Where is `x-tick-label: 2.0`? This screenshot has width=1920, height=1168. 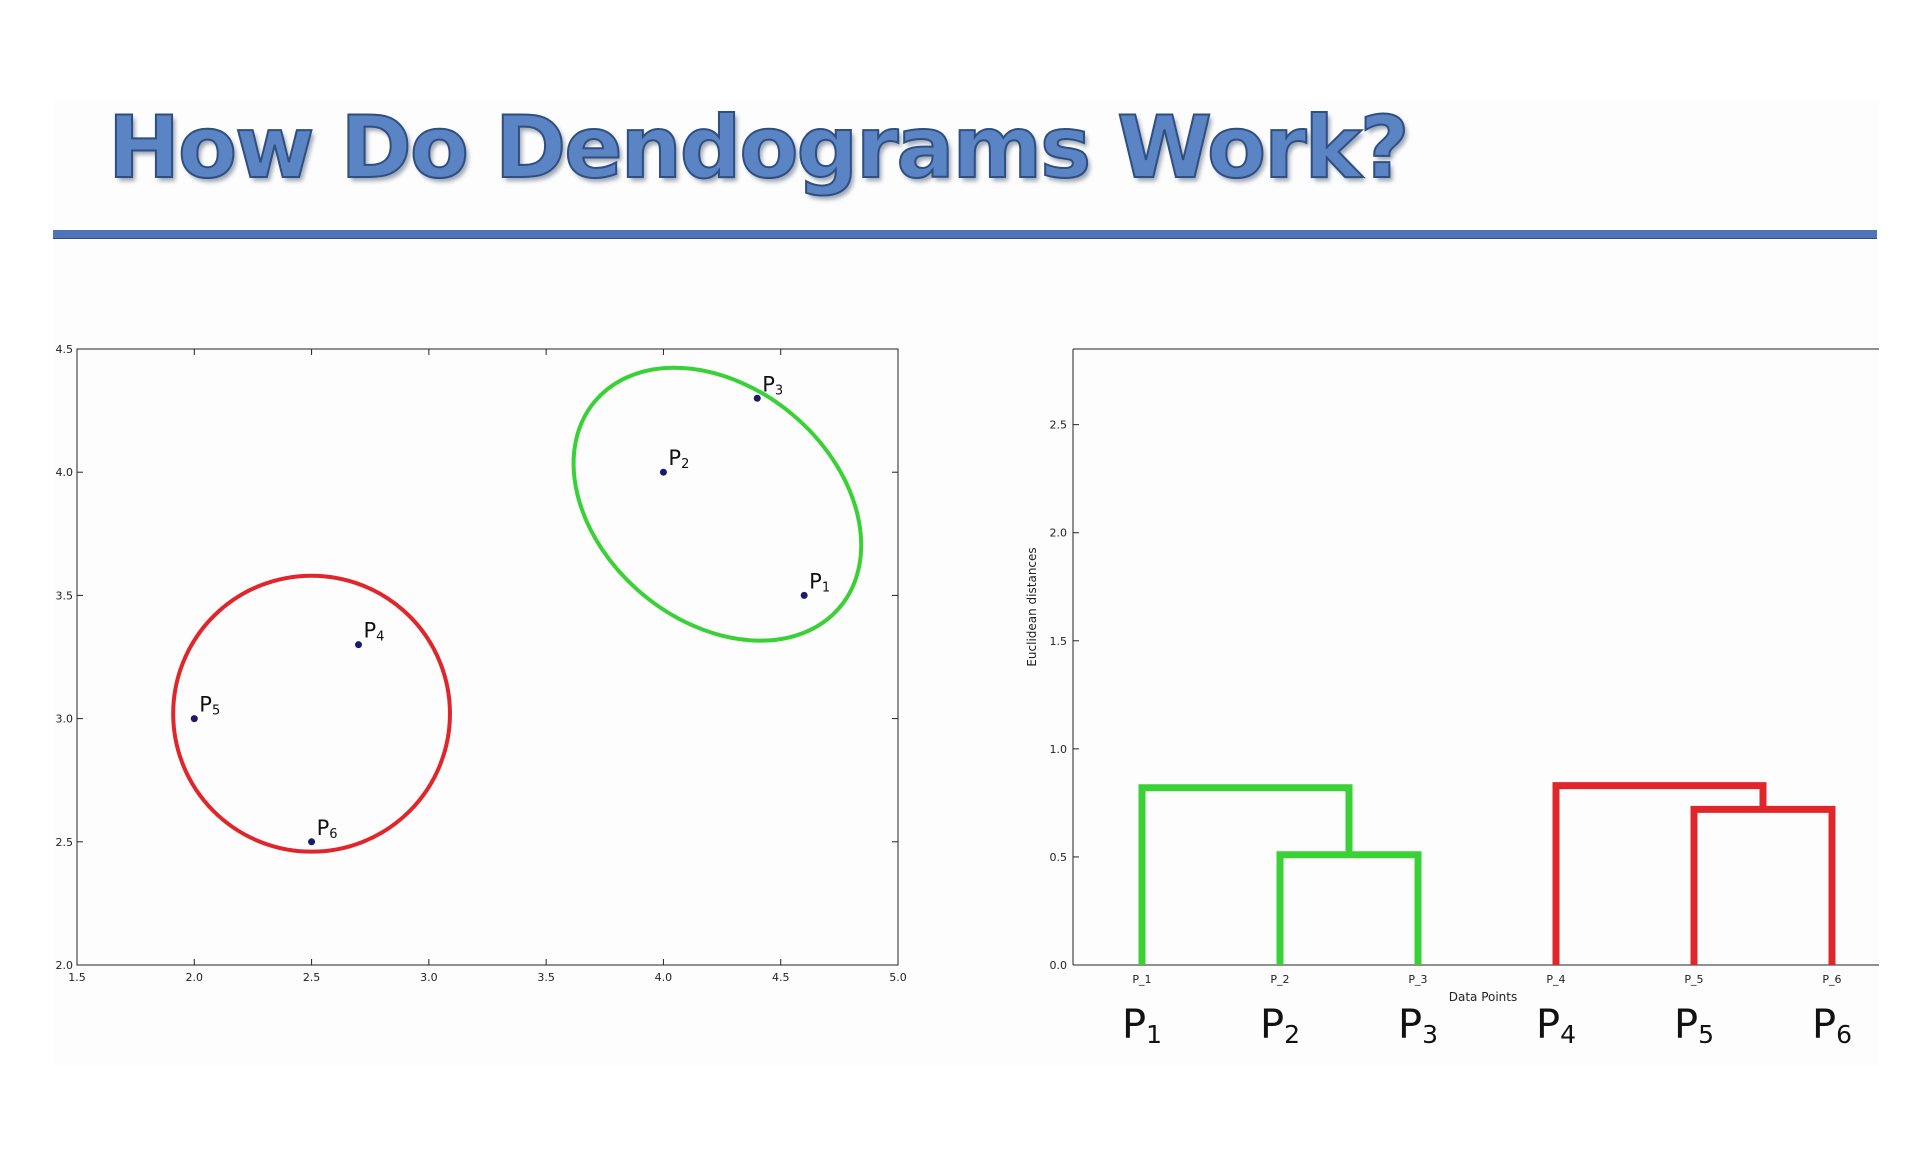
x-tick-label: 2.0 is located at coordinates (195, 977).